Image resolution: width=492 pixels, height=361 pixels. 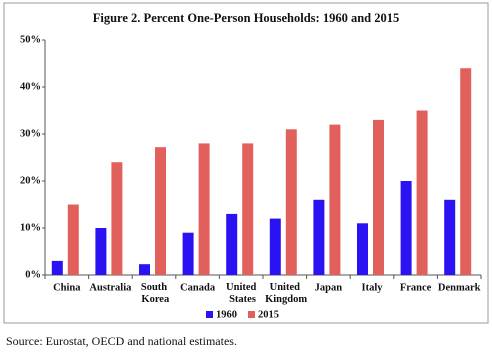 I want to click on x-tick-label: France, so click(x=416, y=287).